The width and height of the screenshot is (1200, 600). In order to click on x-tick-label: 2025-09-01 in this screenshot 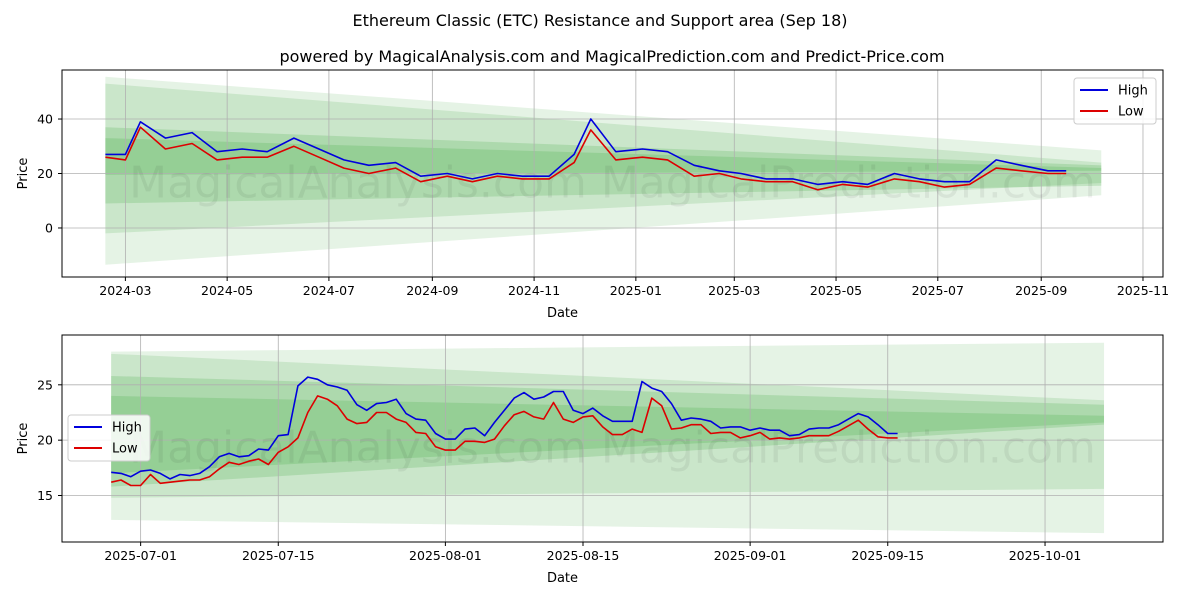, I will do `click(750, 555)`.